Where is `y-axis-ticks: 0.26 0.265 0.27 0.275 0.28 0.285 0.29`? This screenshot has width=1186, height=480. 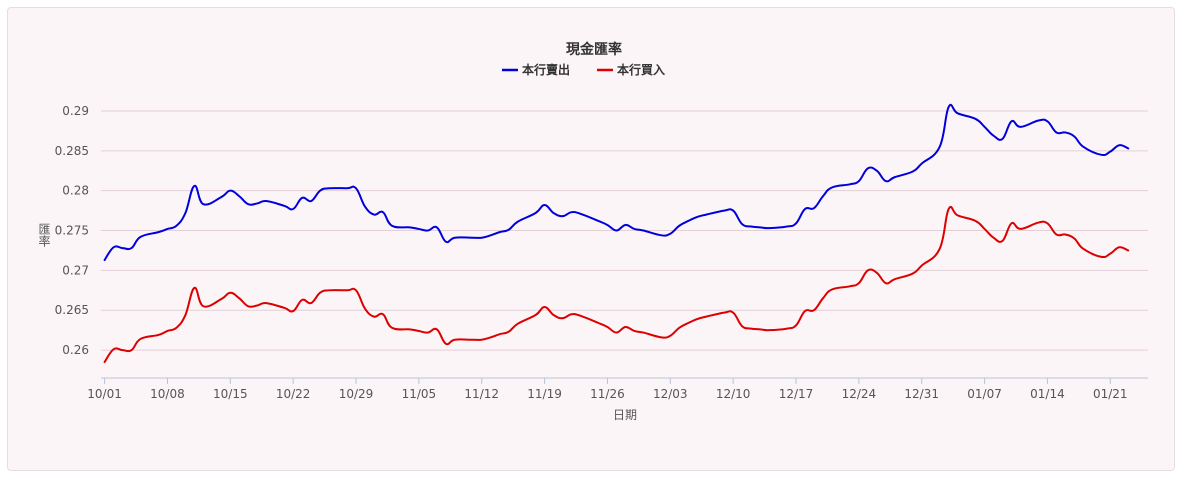 y-axis-ticks: 0.26 0.265 0.27 0.275 0.28 0.285 0.29 is located at coordinates (72, 230).